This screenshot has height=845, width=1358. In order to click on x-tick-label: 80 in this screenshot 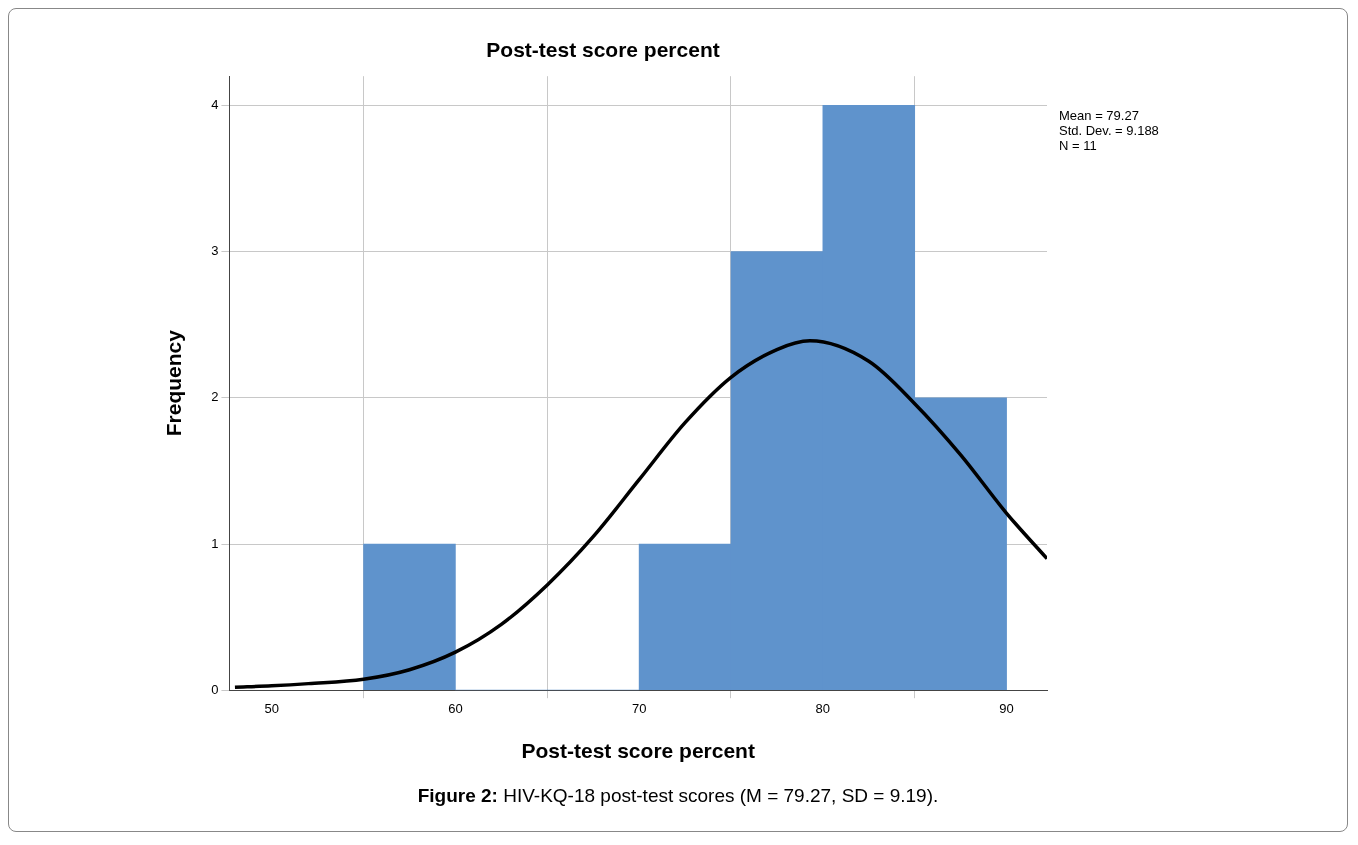, I will do `click(823, 708)`.